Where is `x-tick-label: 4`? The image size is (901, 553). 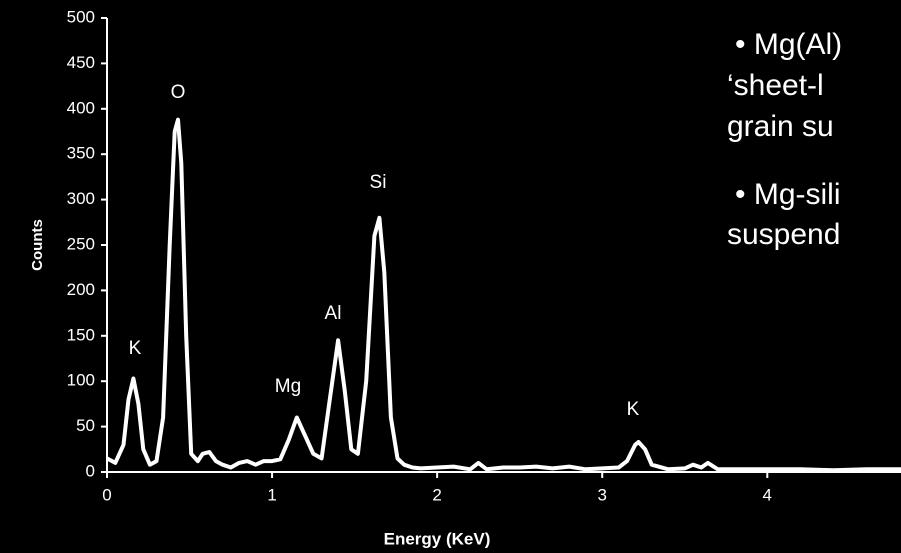 x-tick-label: 4 is located at coordinates (767, 494).